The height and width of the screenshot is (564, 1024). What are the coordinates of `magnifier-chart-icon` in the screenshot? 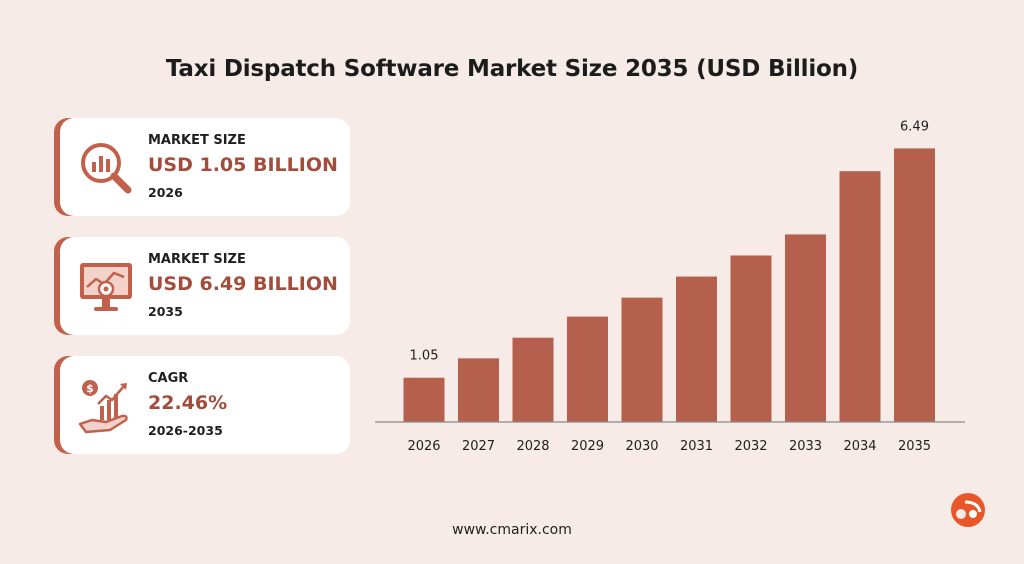 It's located at (106, 168).